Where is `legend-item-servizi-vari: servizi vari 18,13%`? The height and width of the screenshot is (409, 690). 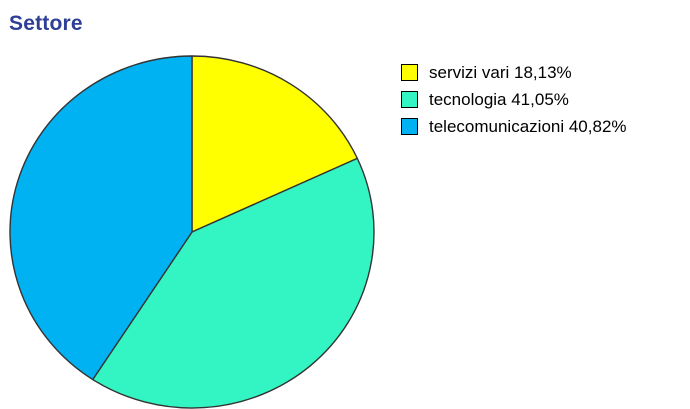
legend-item-servizi-vari: servizi vari 18,13% is located at coordinates (514, 72).